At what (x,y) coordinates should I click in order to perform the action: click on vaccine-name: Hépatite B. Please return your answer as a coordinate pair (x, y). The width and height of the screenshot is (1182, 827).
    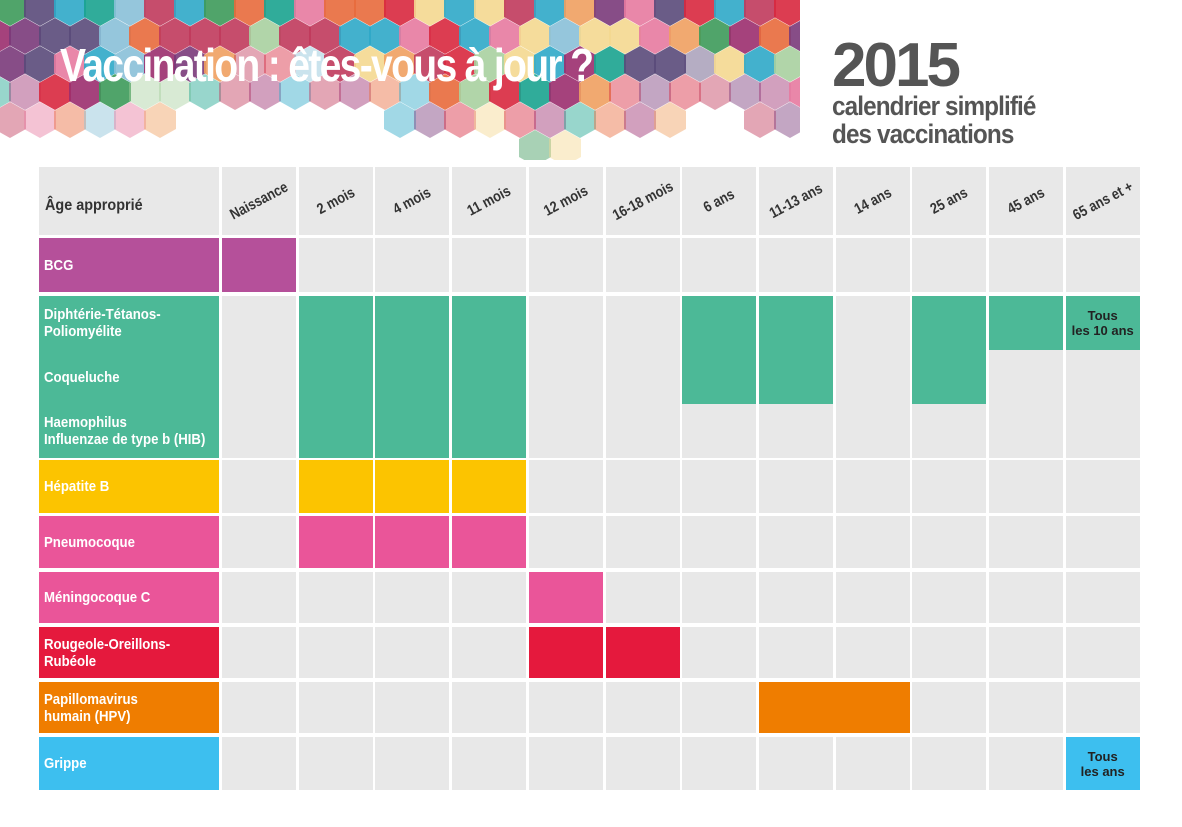
    Looking at the image, I should click on (77, 486).